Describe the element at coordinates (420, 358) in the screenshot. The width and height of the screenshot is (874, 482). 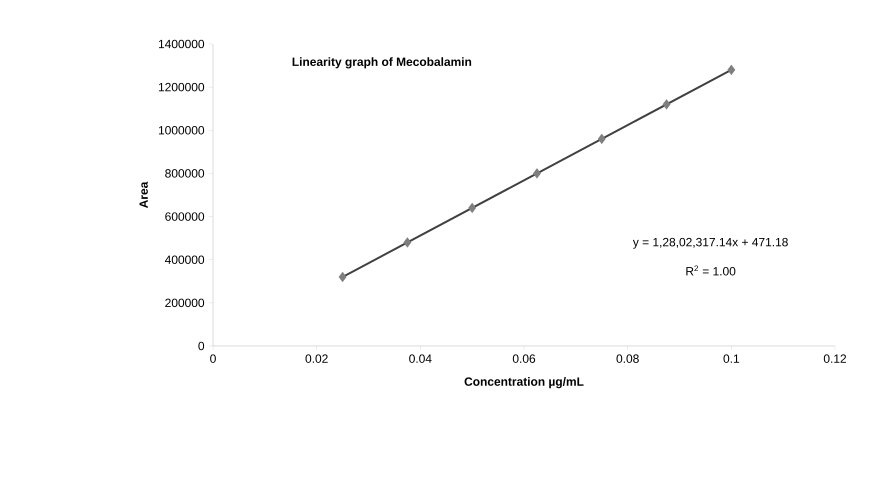
I see `x-tick-label: 0.04` at that location.